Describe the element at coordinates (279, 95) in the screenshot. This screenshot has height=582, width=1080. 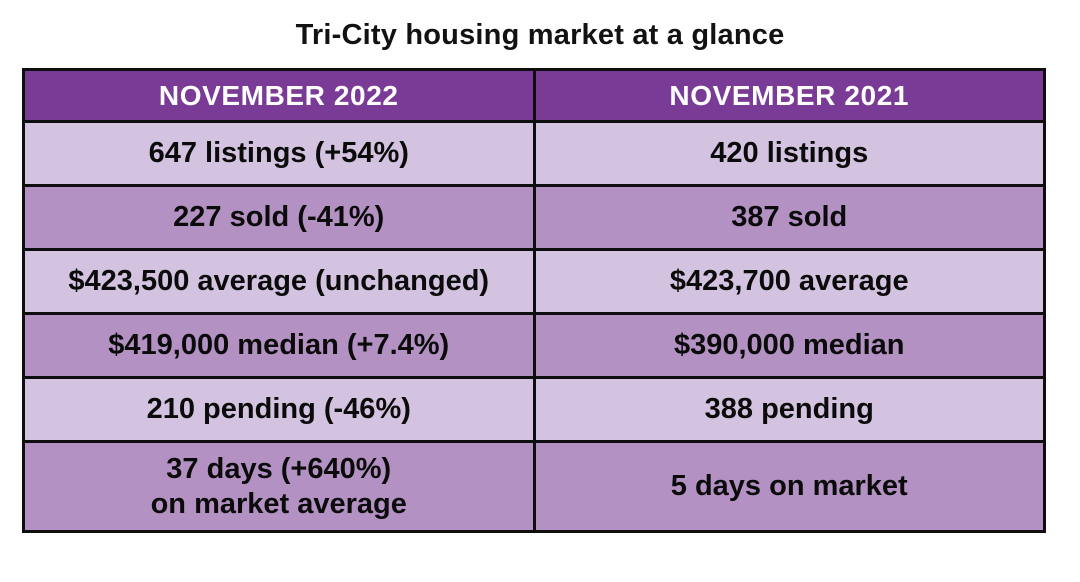
I see `column-header-nov-2022: NOVEMBER 2022` at that location.